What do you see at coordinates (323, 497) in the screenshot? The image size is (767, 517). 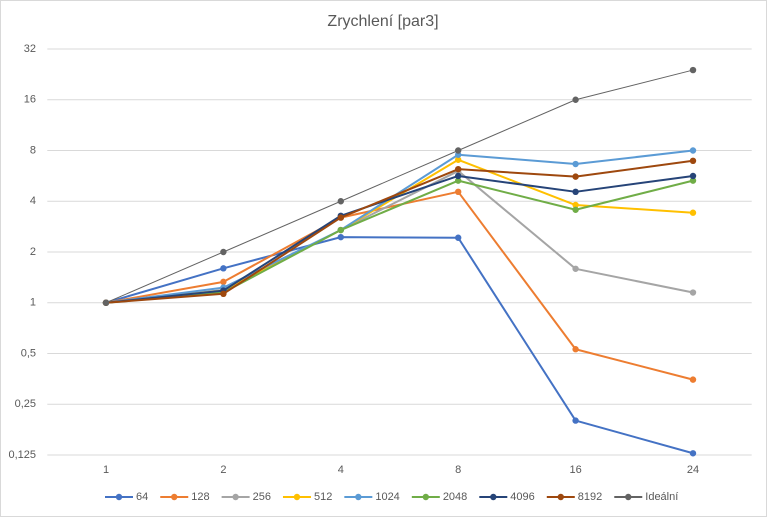 I see `legend-label: 512` at bounding box center [323, 497].